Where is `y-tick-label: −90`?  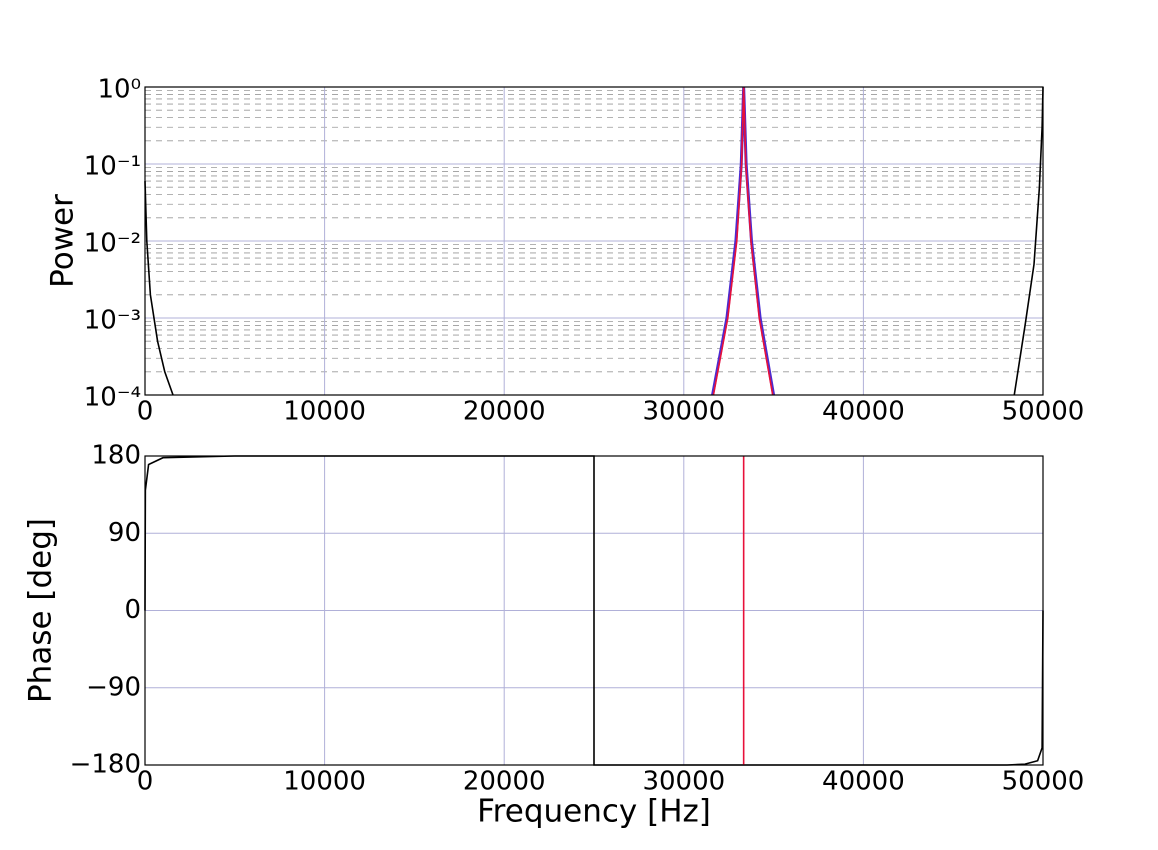 y-tick-label: −90 is located at coordinates (113, 687).